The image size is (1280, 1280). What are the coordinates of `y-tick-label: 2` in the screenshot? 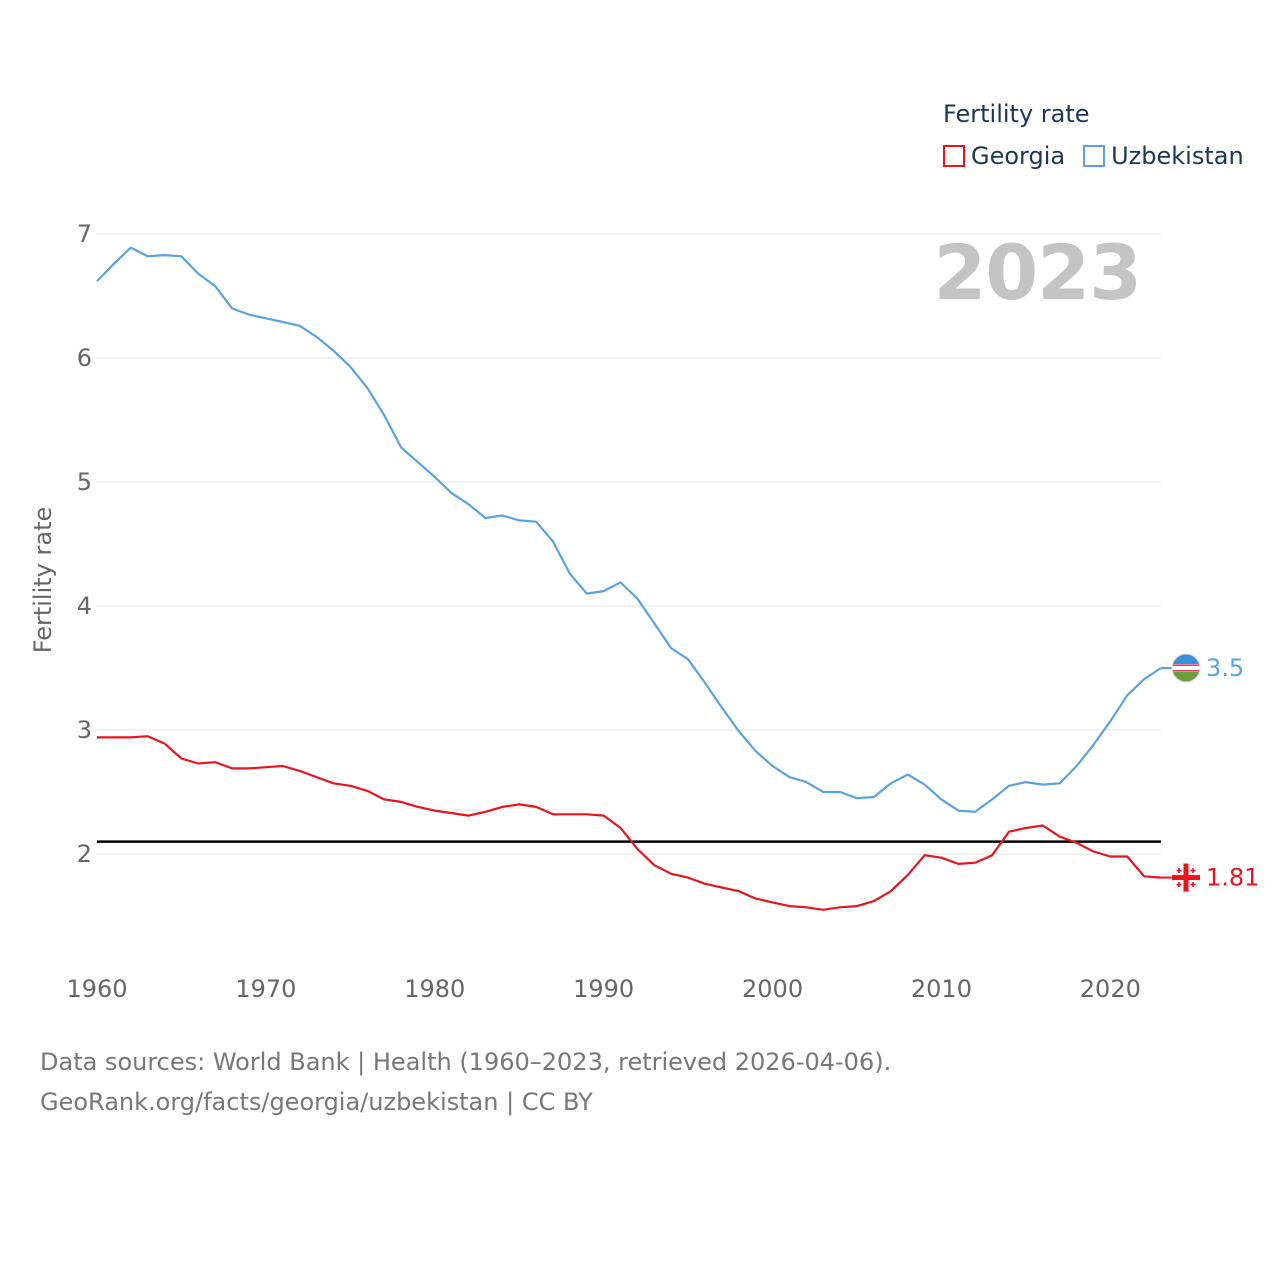 It's located at (84, 854).